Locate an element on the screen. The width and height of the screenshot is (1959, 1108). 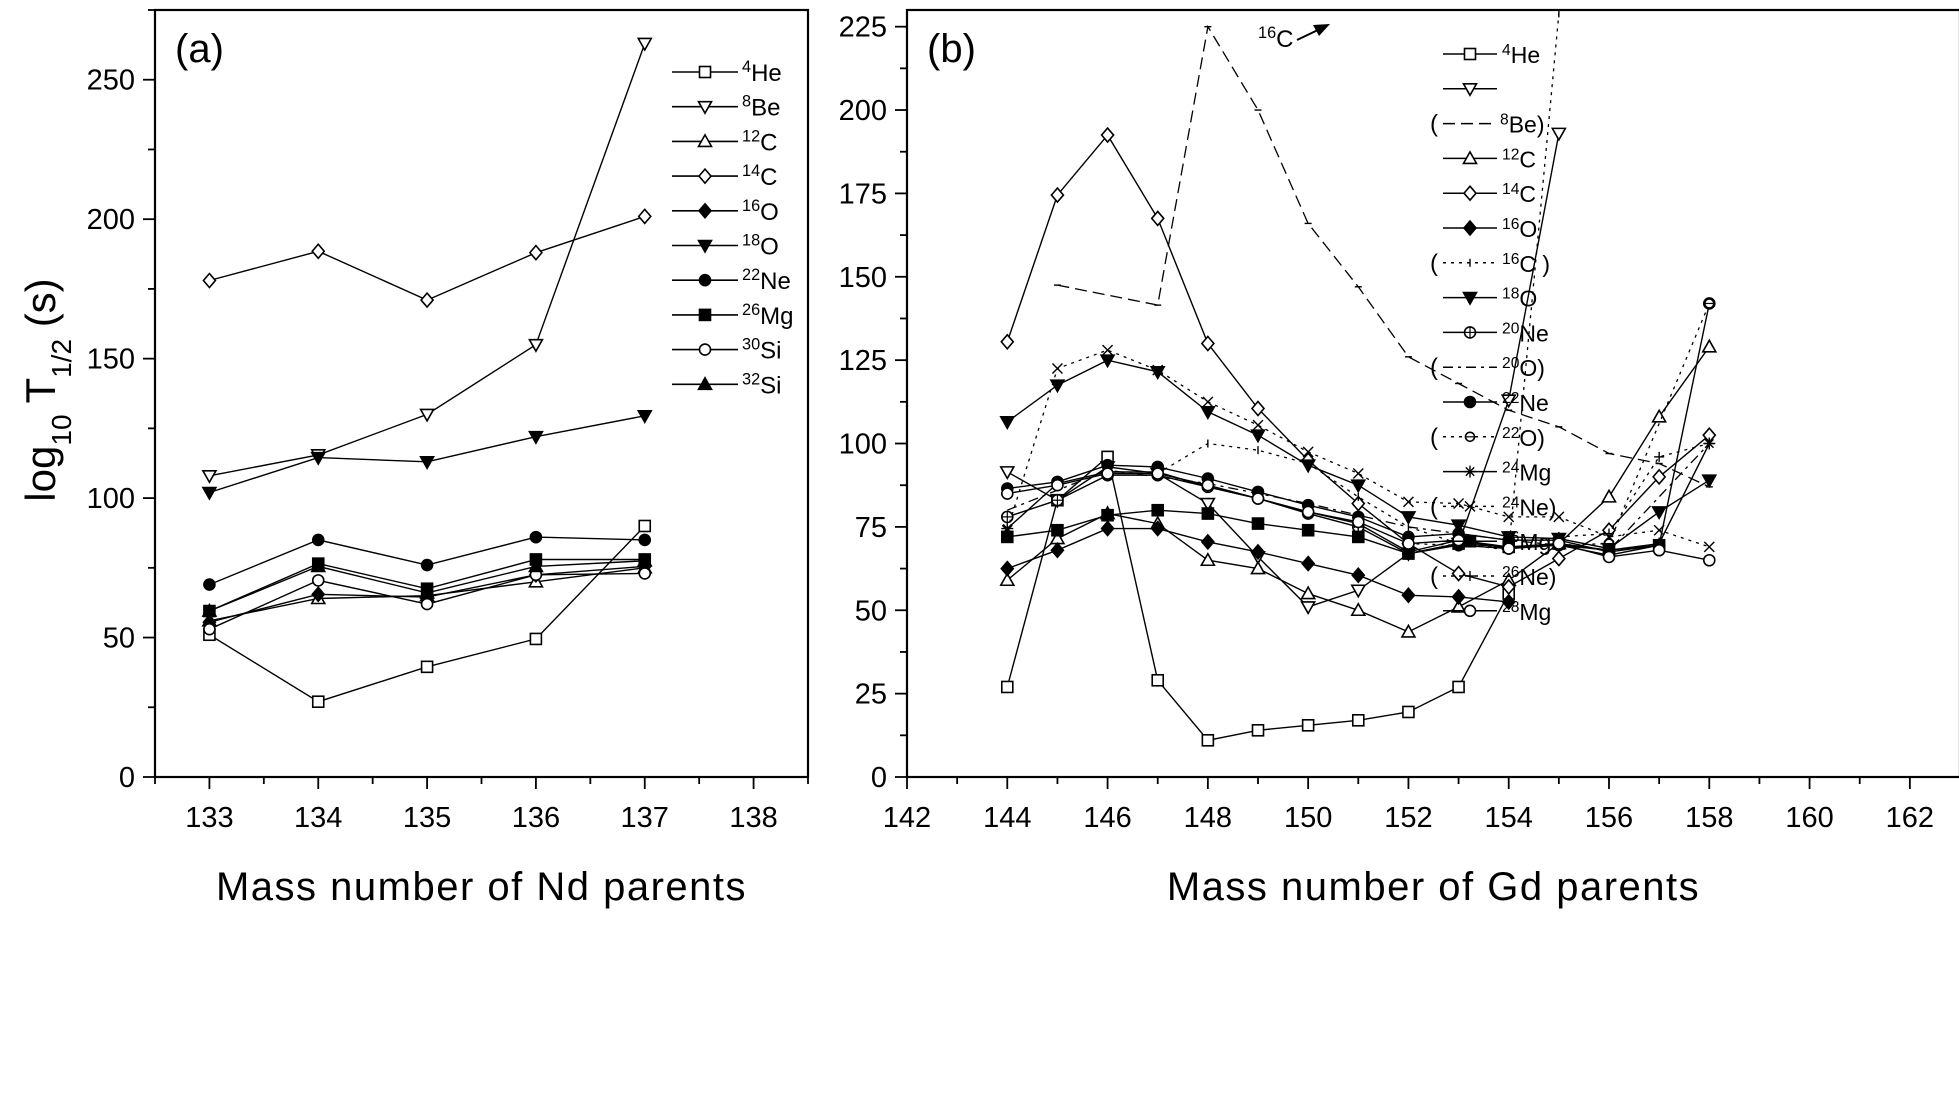
x-tick-label: 142 is located at coordinates (907, 818).